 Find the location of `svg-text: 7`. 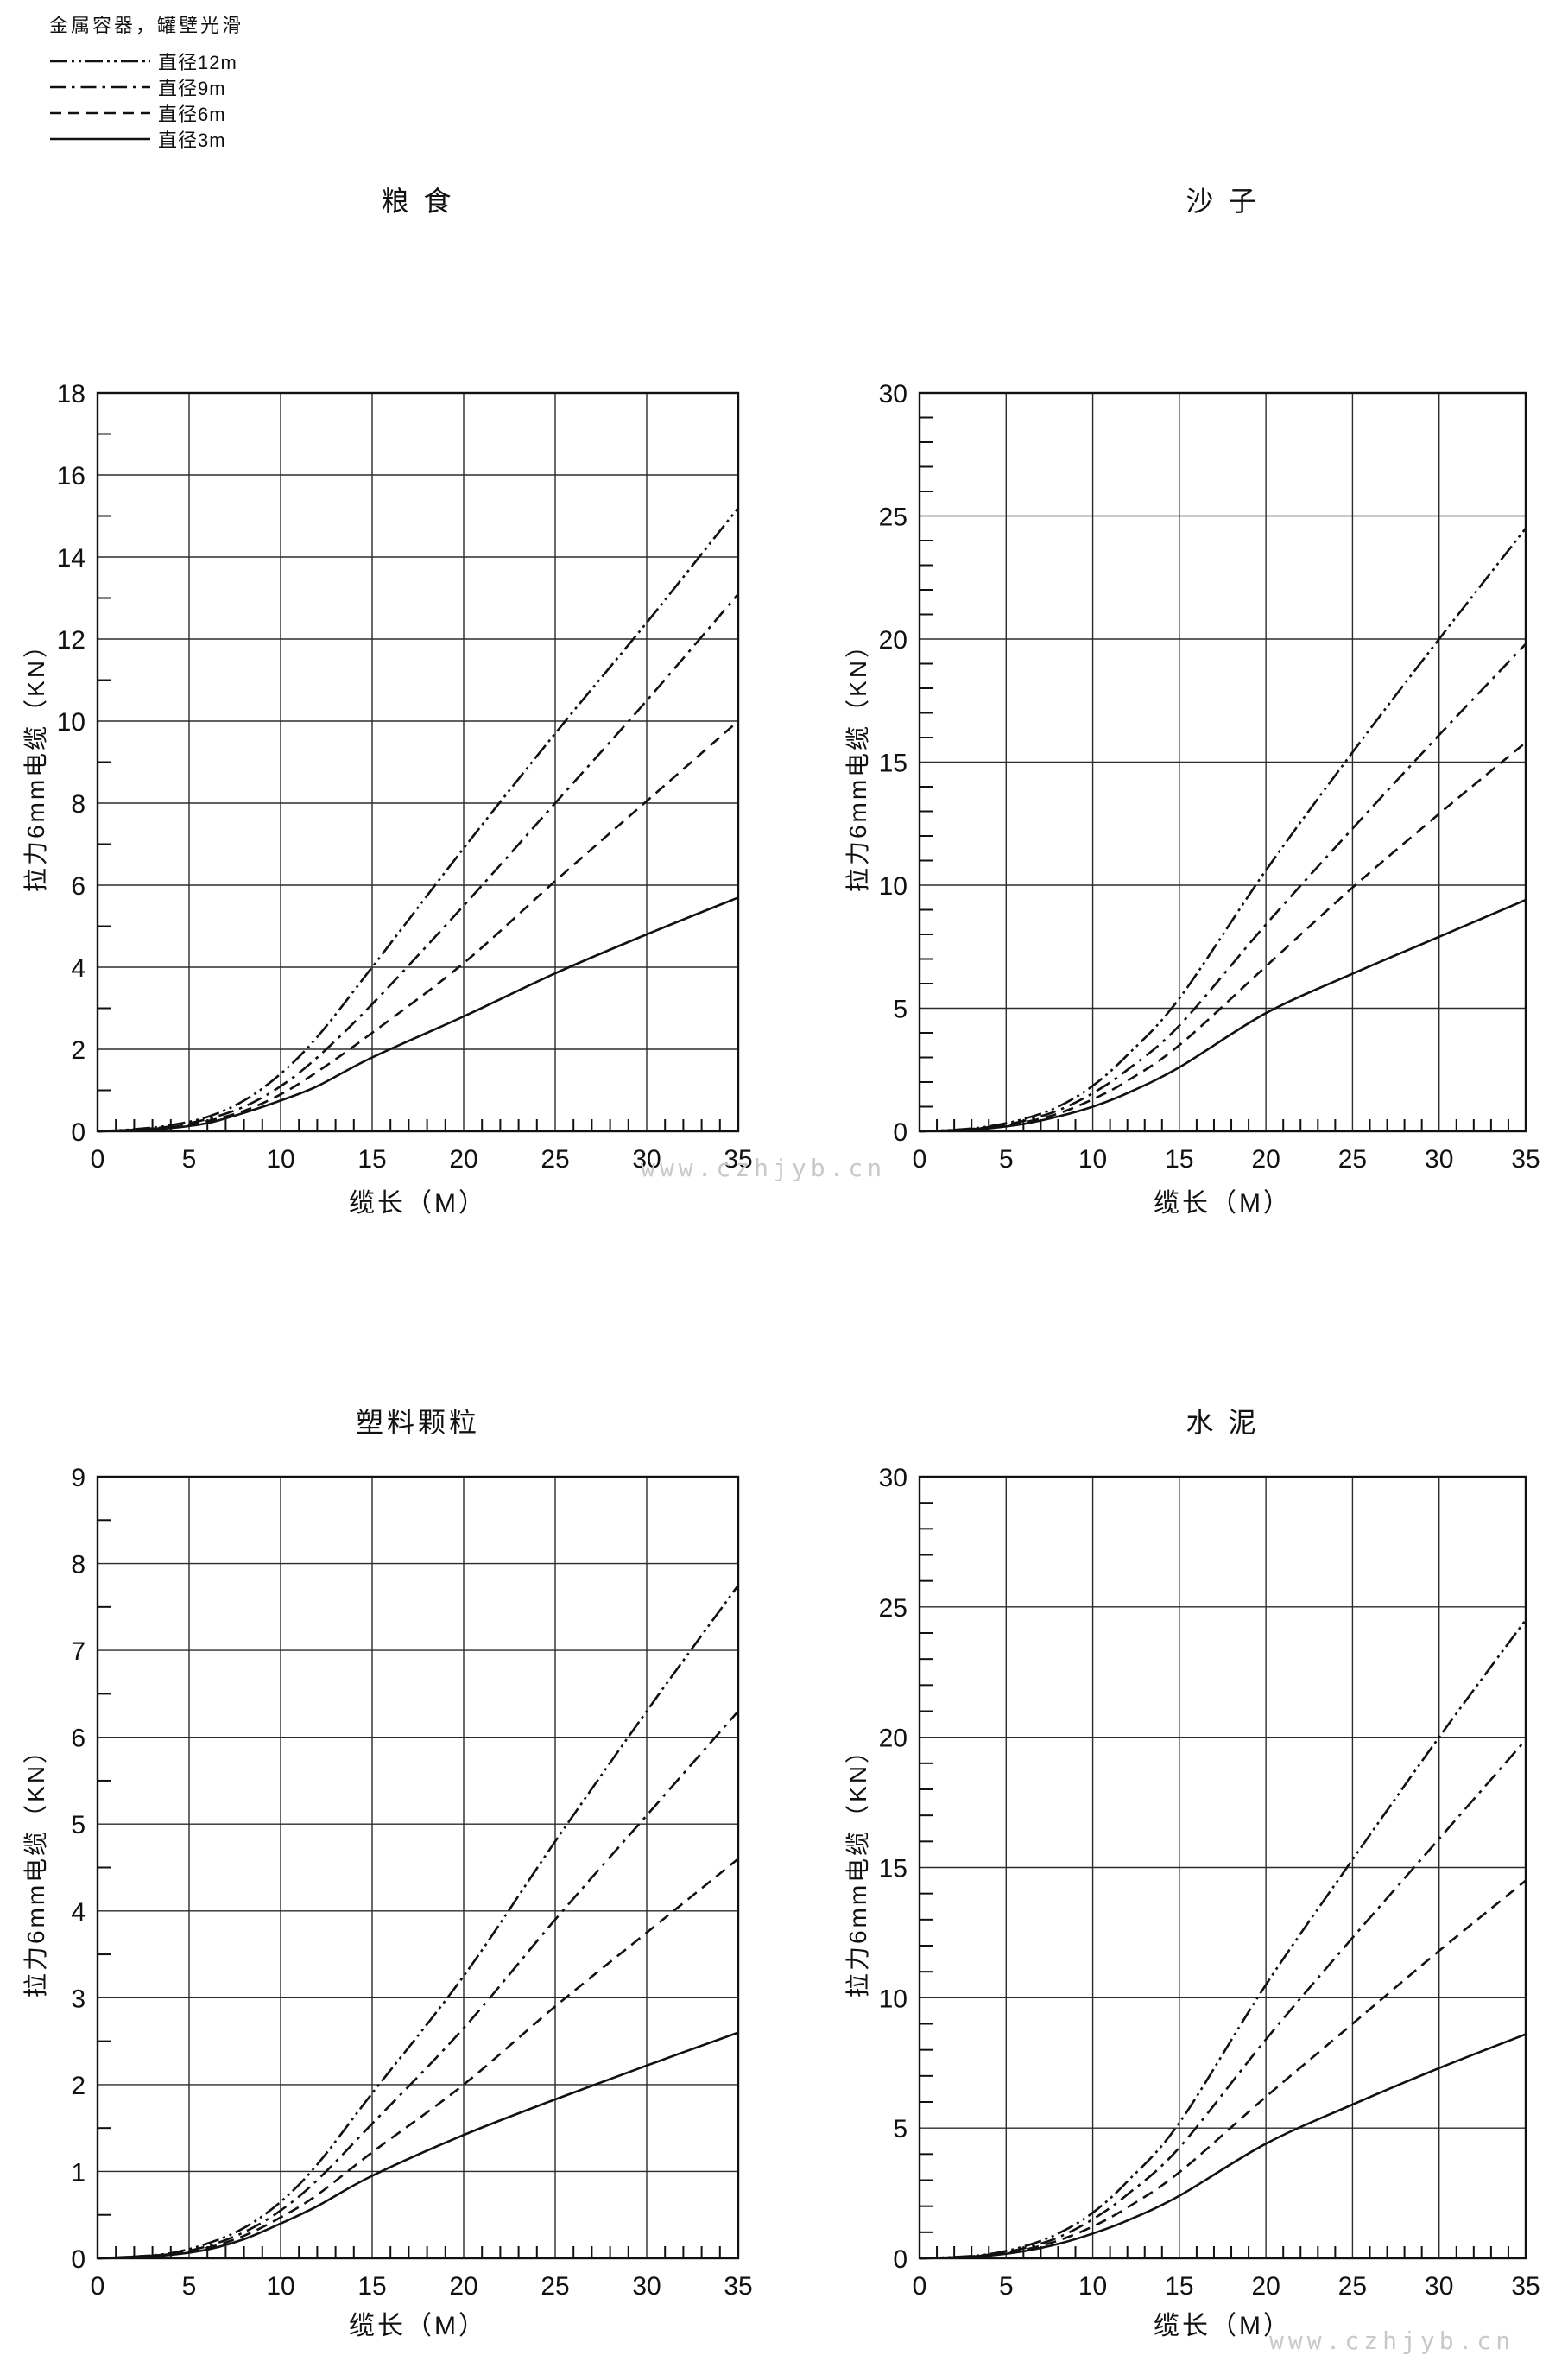

svg-text: 7 is located at coordinates (78, 1651).